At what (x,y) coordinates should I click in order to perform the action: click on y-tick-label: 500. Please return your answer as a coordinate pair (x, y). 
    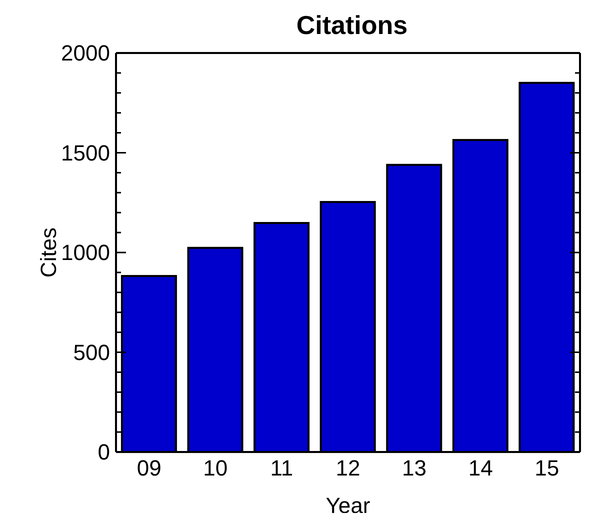
    Looking at the image, I should click on (91, 352).